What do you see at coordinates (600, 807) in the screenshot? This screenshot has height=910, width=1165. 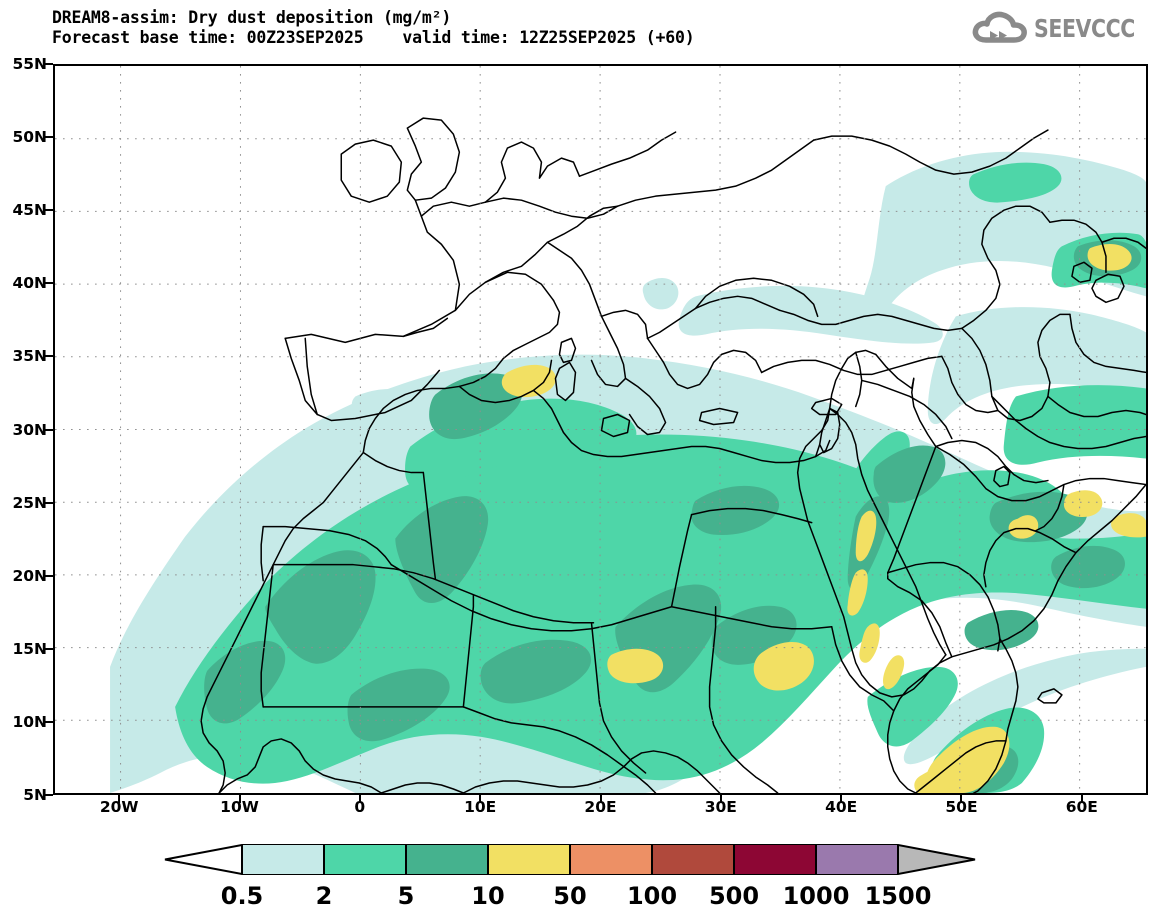 I see `x-axis-tick-label: 20E` at bounding box center [600, 807].